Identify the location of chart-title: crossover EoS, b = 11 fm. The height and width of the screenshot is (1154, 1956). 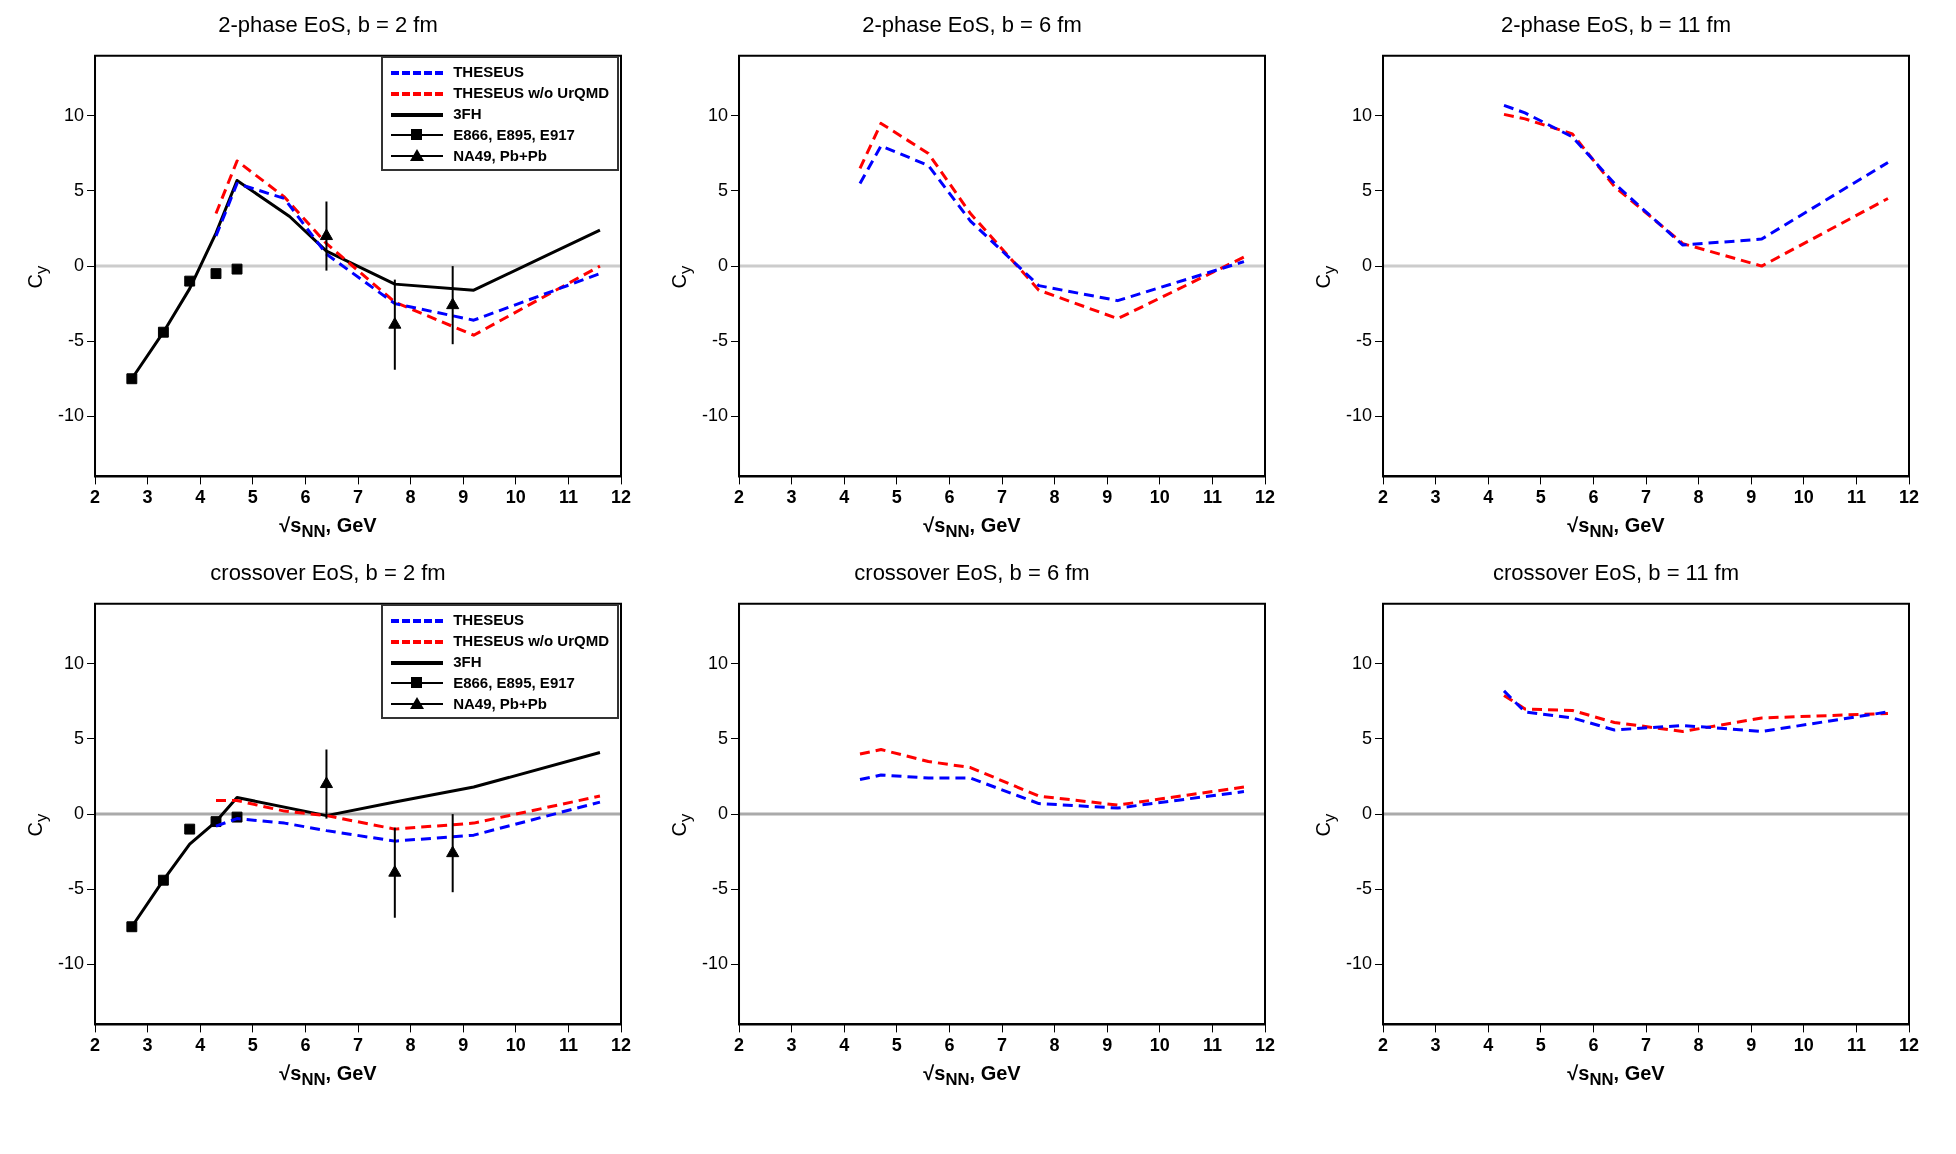
(1616, 573).